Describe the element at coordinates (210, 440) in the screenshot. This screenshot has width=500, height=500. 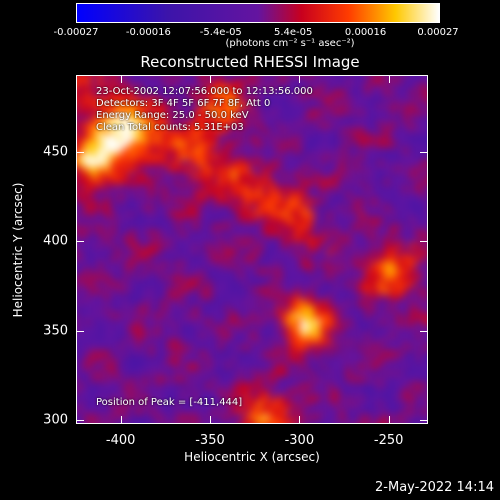
I see `x-tick-label: -350` at that location.